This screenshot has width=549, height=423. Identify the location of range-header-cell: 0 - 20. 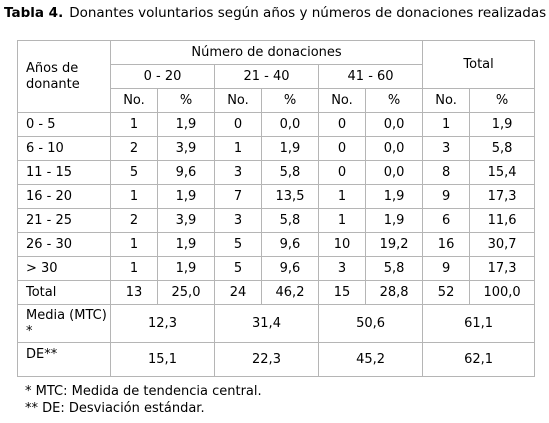
(162, 76).